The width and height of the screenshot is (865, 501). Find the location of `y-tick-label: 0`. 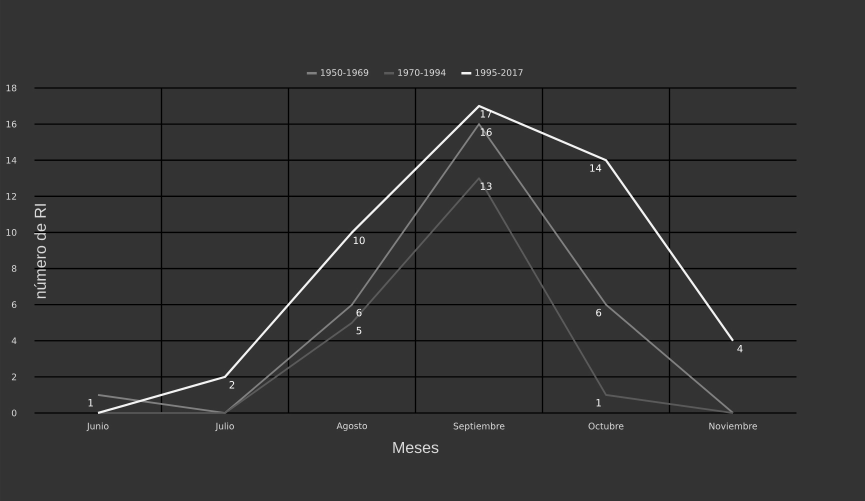

y-tick-label: 0 is located at coordinates (14, 413).